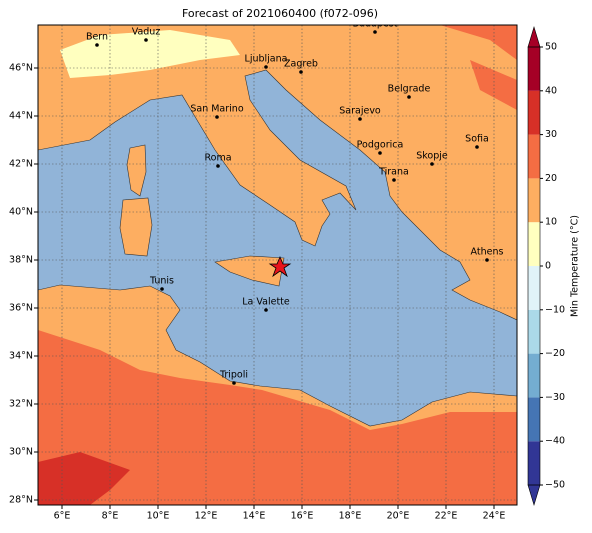 Image resolution: width=592 pixels, height=533 pixels. What do you see at coordinates (136, 170) in the screenshot?
I see `corsica` at bounding box center [136, 170].